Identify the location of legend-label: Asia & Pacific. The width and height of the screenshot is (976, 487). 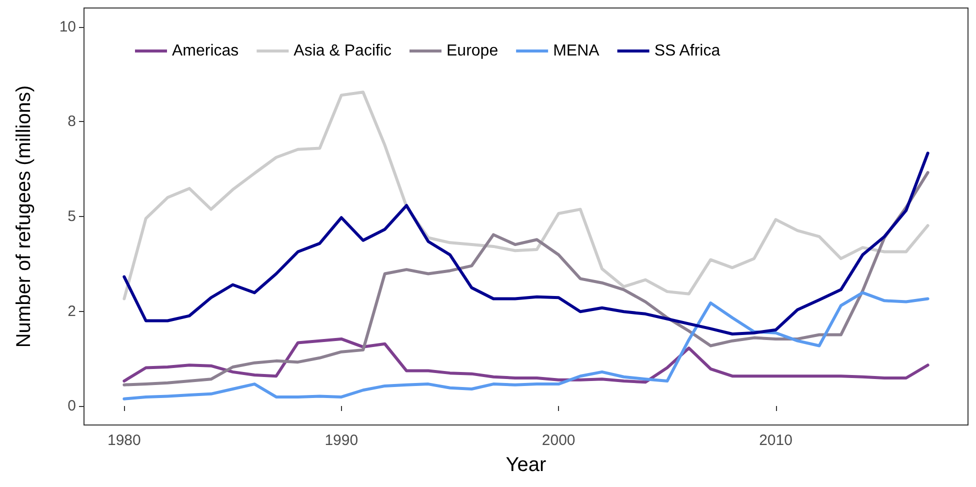
(343, 51).